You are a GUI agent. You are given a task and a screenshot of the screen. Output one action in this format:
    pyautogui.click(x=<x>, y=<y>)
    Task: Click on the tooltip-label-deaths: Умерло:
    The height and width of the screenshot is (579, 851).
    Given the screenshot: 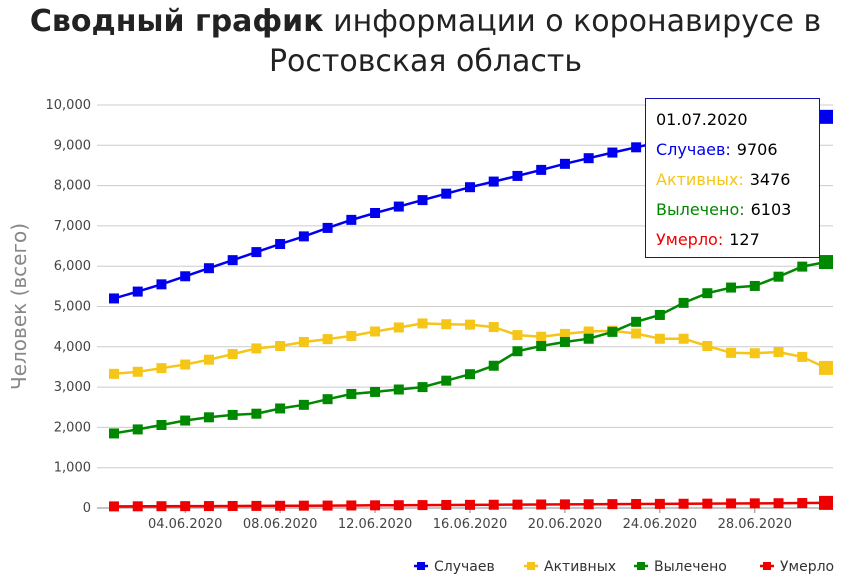 What is the action you would take?
    pyautogui.click(x=690, y=239)
    